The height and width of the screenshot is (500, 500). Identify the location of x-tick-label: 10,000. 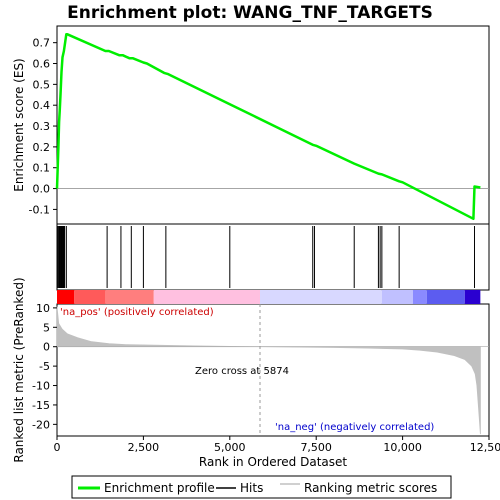
(402, 447).